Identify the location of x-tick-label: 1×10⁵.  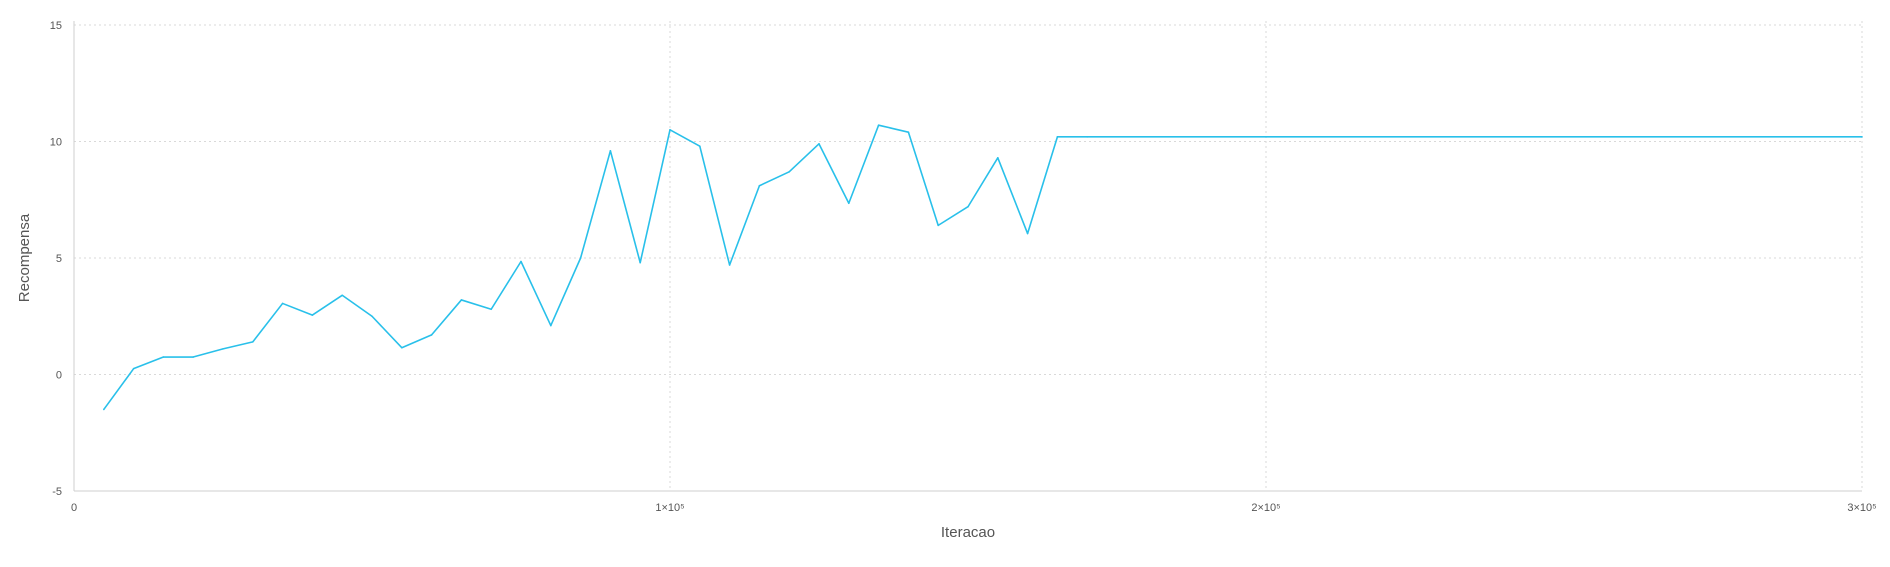
(669, 508).